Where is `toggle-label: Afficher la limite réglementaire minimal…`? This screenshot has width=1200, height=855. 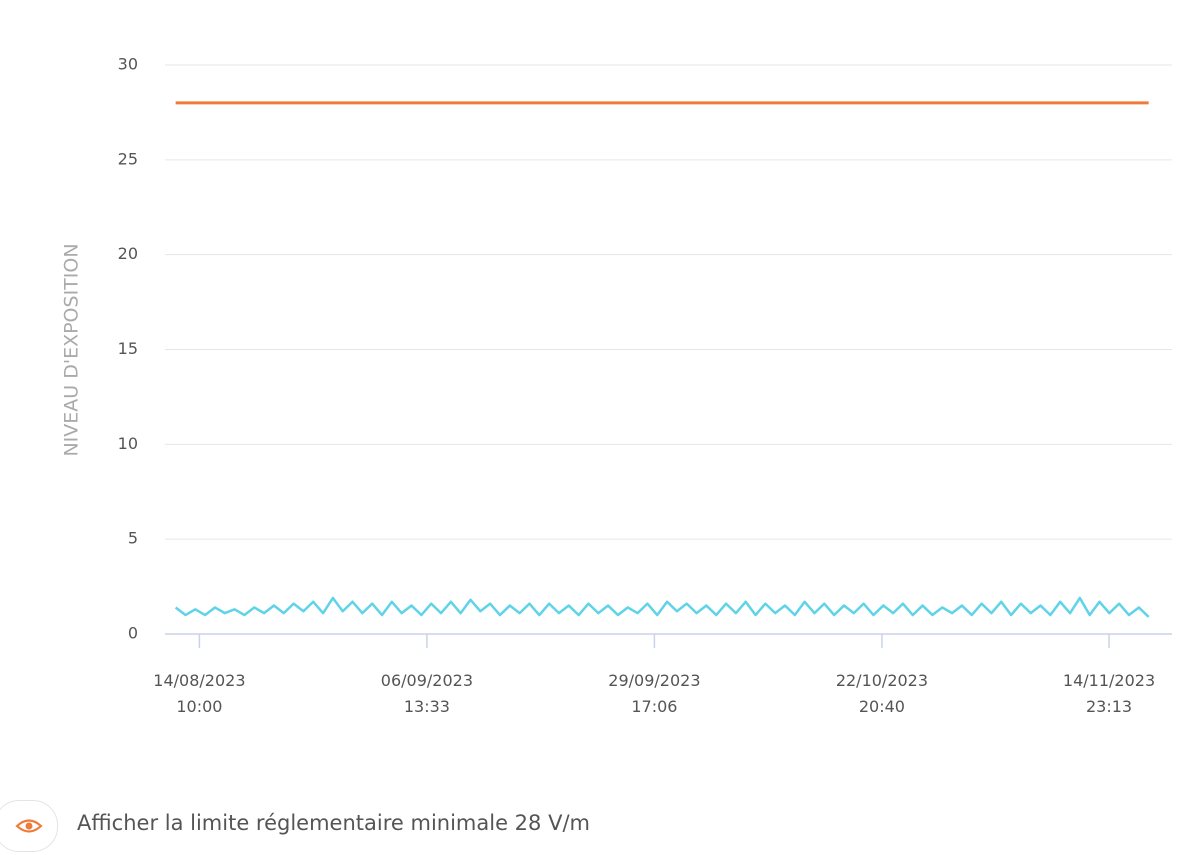
toggle-label: Afficher la limite réglementaire minimal… is located at coordinates (333, 823).